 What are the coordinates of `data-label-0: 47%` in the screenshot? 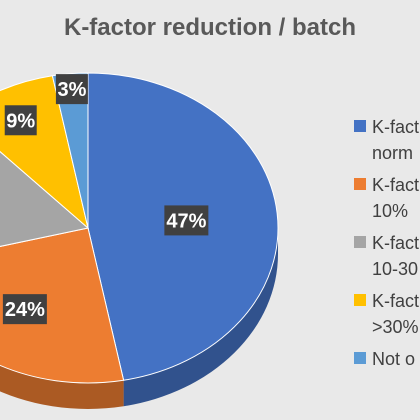 It's located at (186, 221).